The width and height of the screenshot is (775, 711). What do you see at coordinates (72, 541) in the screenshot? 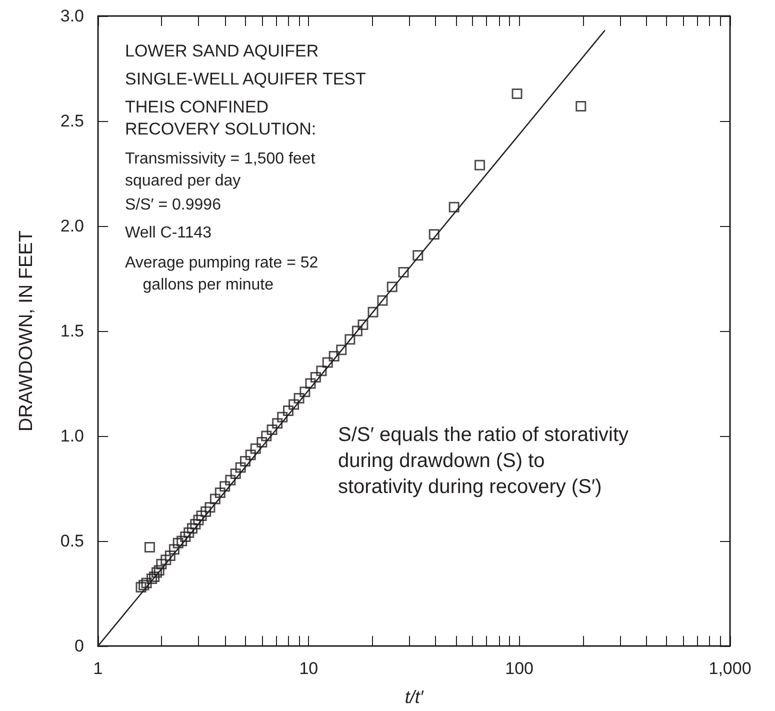
I see `y-tick-label: 0.5` at bounding box center [72, 541].